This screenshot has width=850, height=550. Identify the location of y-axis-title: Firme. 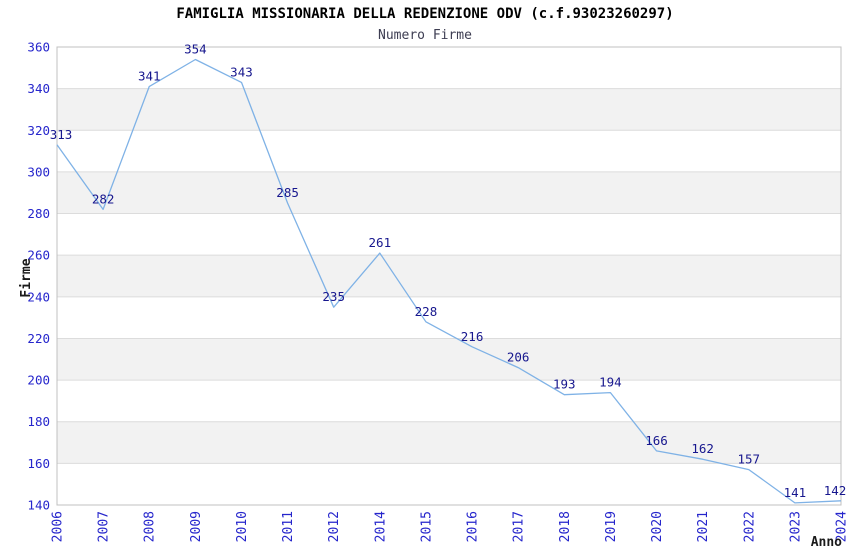
(26, 277).